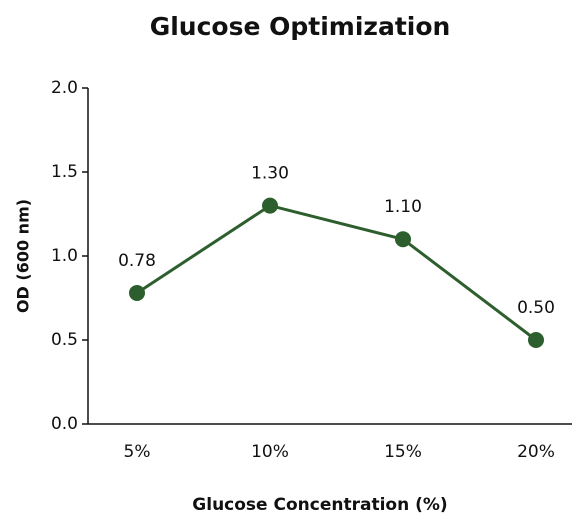  I want to click on y-tick-label: 2.0, so click(64, 88).